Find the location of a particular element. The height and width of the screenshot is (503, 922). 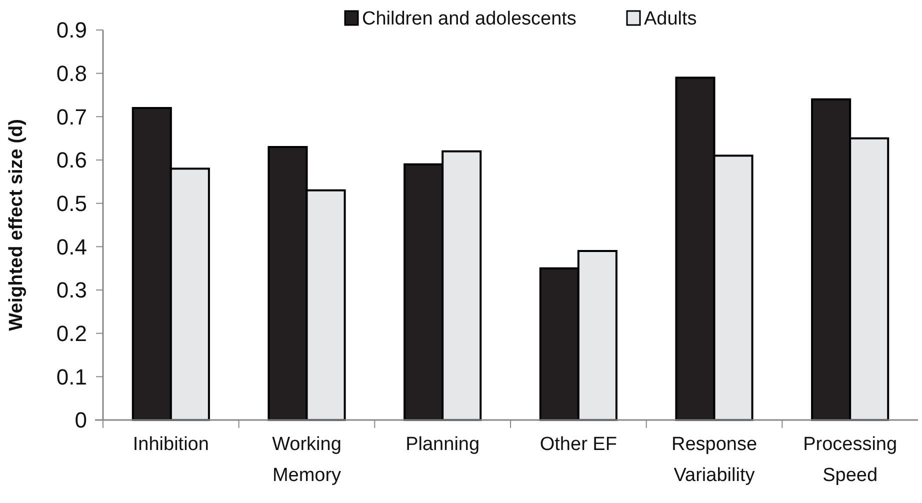

y-tick-label: 0.3 is located at coordinates (71, 290).